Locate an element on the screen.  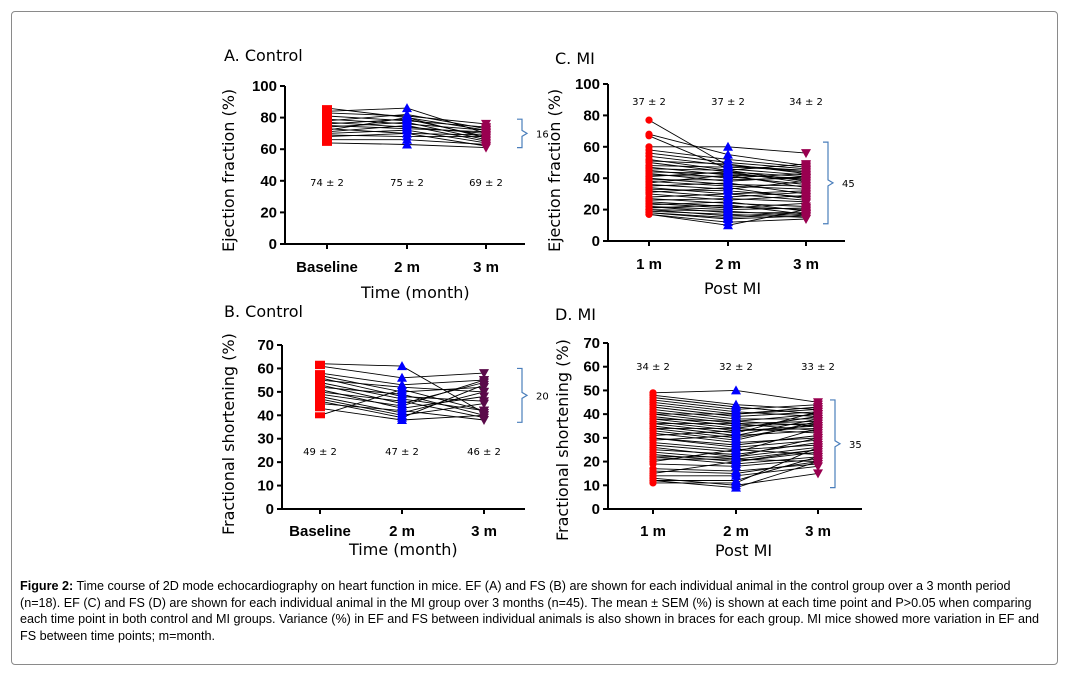
x-tick-label: 1 m is located at coordinates (649, 264).